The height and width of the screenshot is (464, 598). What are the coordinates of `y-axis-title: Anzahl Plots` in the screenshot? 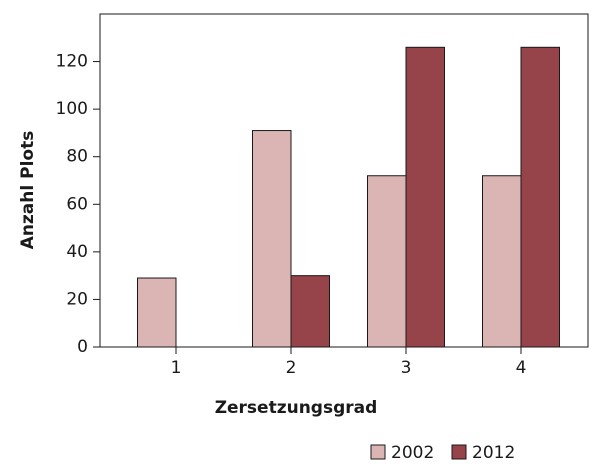 It's located at (28, 190).